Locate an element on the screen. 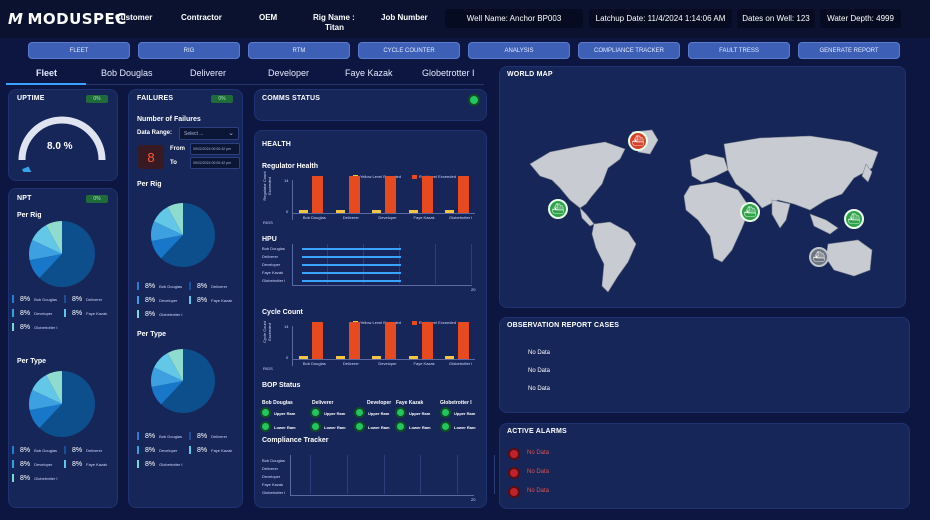 The image size is (930, 520). southeast-asia-shape is located at coordinates (824, 224).